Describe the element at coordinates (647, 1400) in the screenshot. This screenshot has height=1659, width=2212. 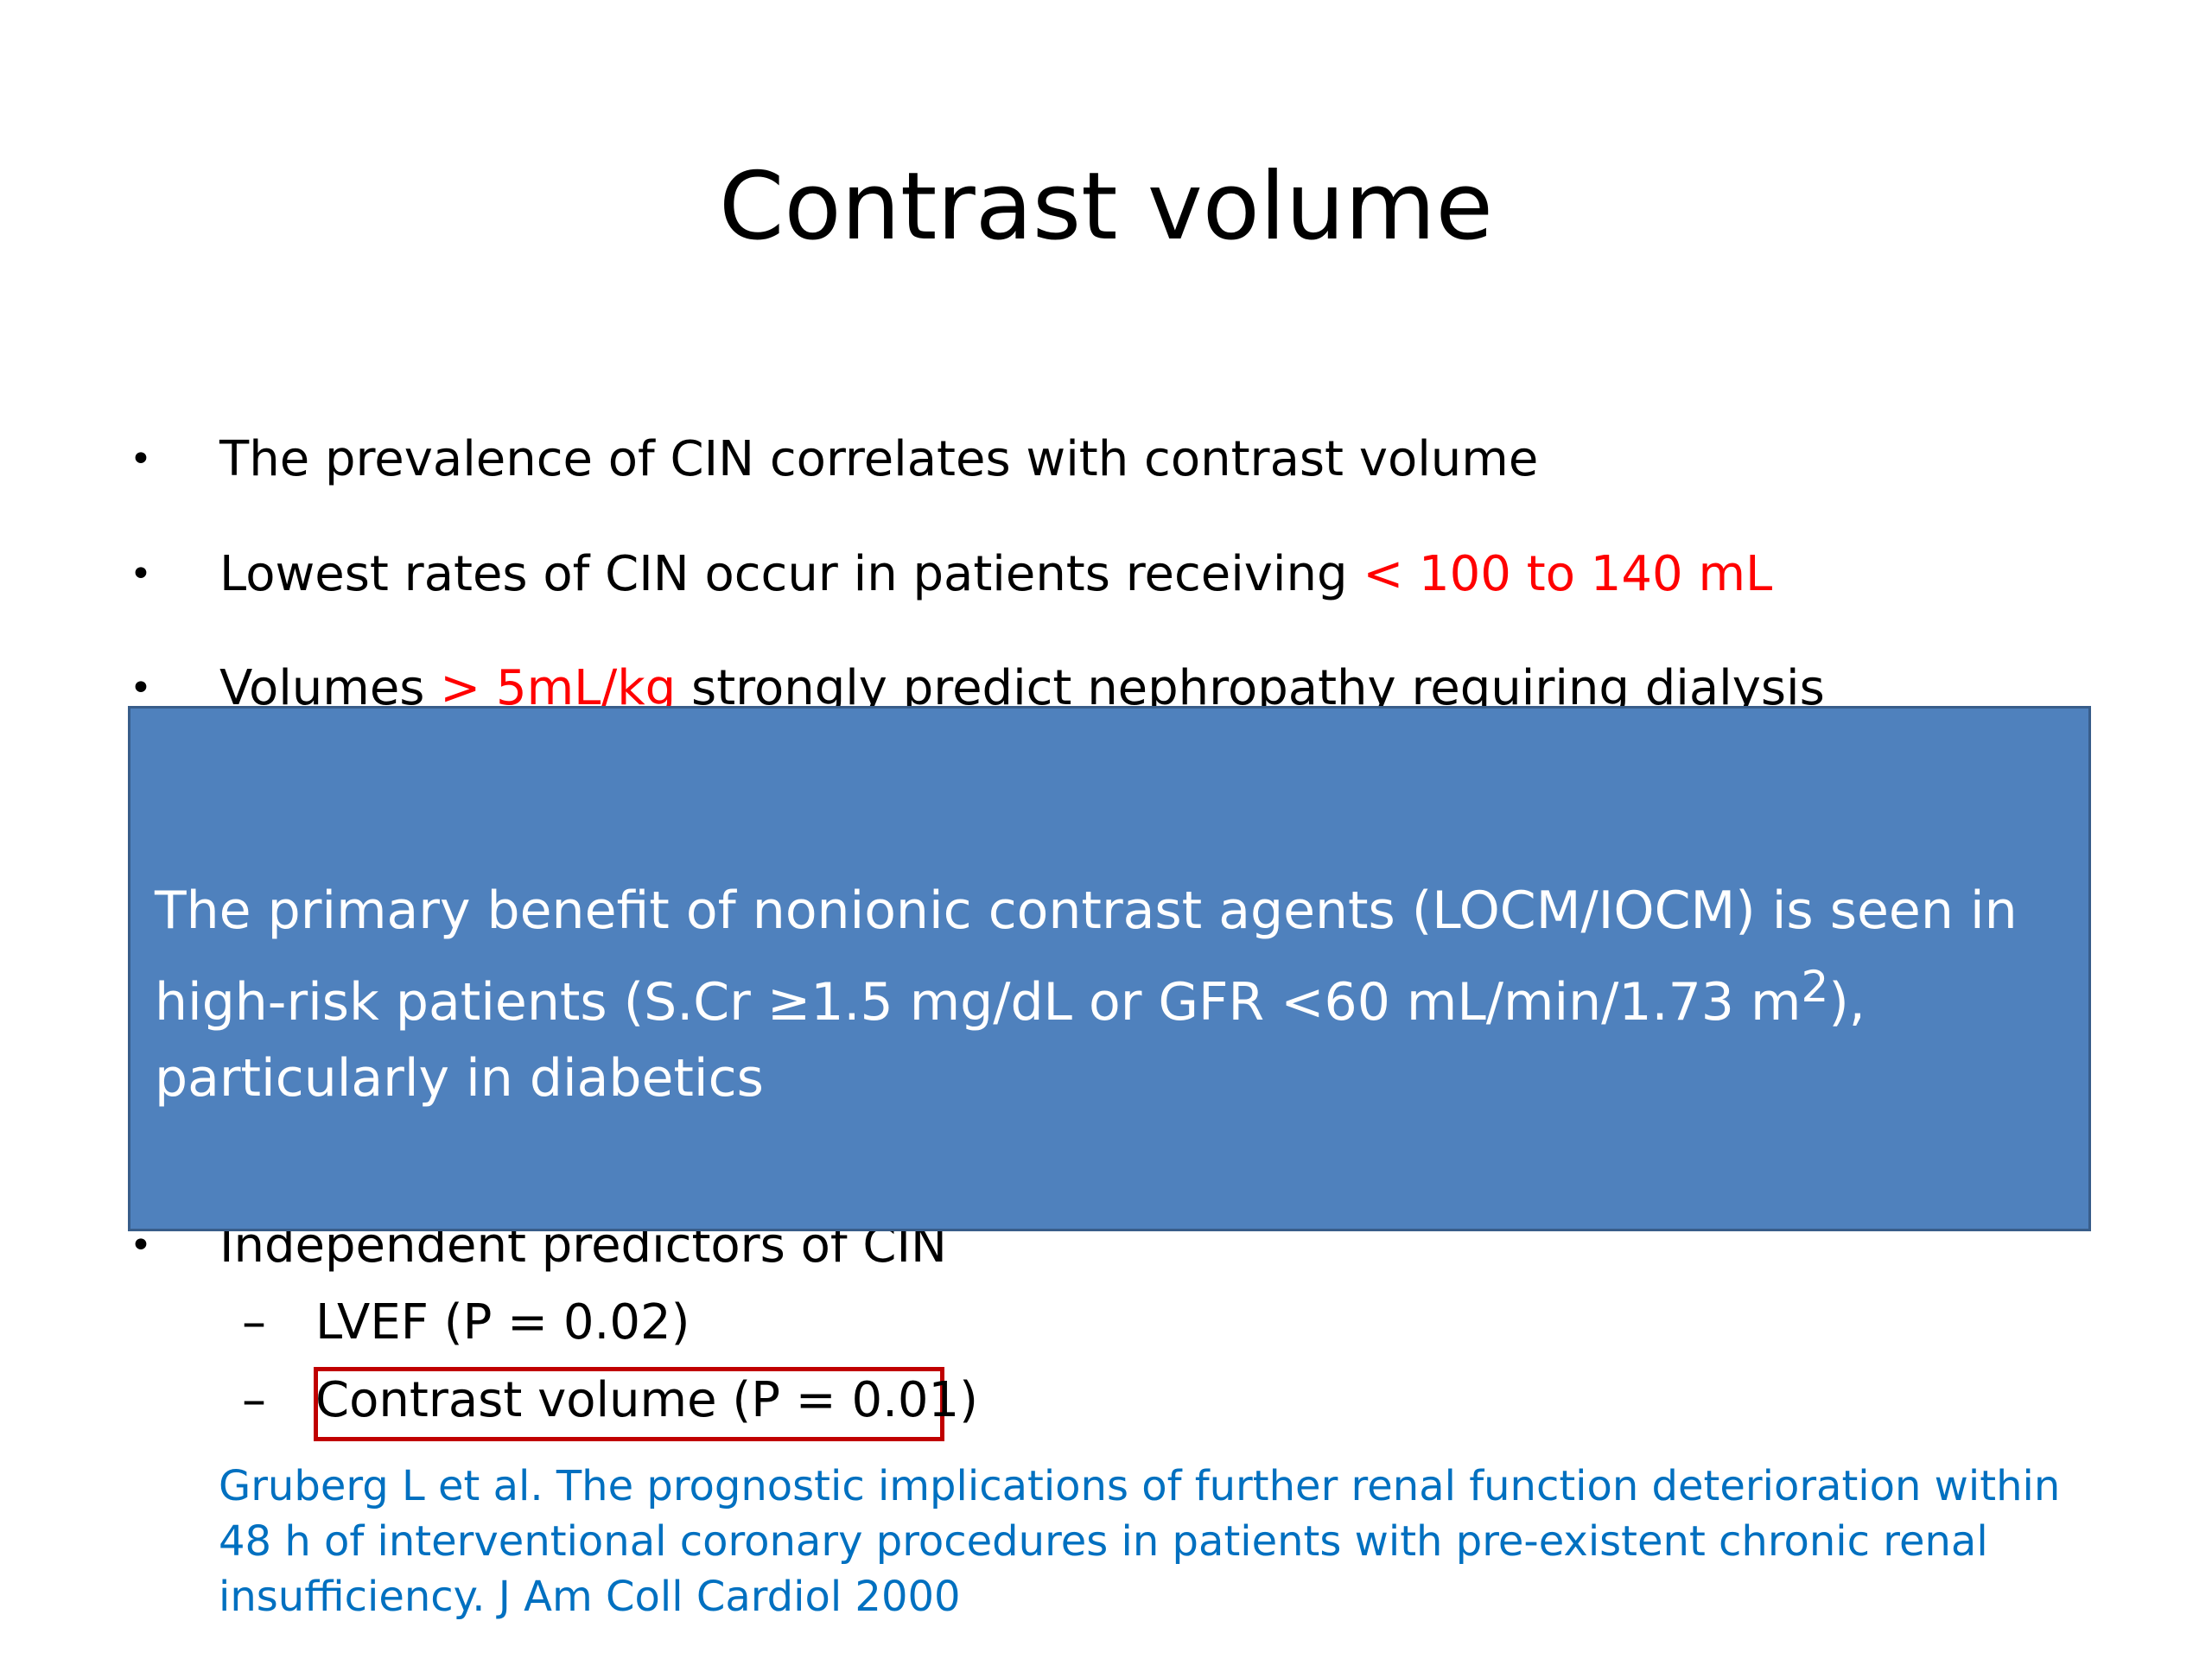
I see `sub-bullet-text: Contrast volume (P = 0.01)` at that location.